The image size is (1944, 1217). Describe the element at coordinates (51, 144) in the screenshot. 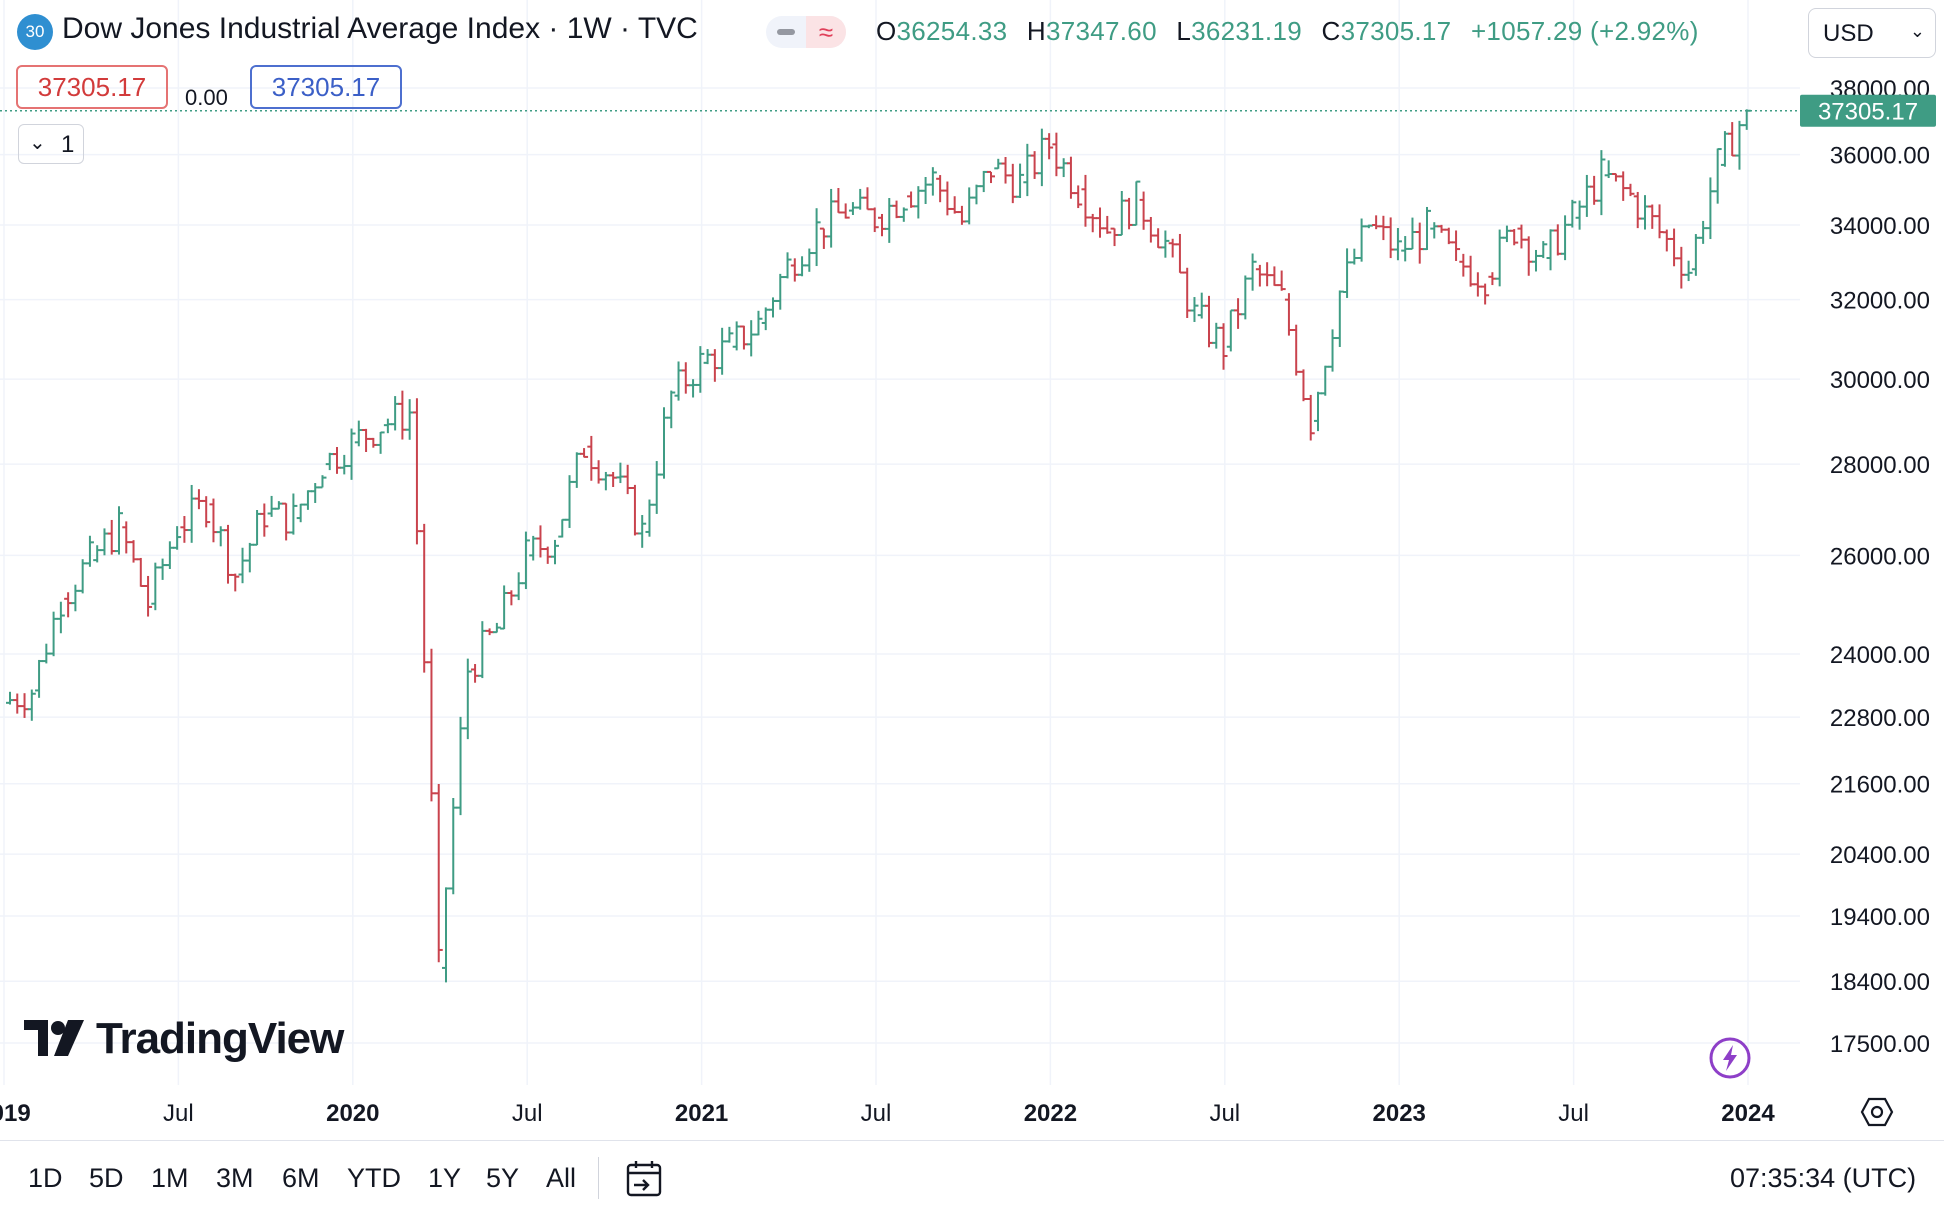

I see `interval-collapse-button: ⌄ 1` at that location.